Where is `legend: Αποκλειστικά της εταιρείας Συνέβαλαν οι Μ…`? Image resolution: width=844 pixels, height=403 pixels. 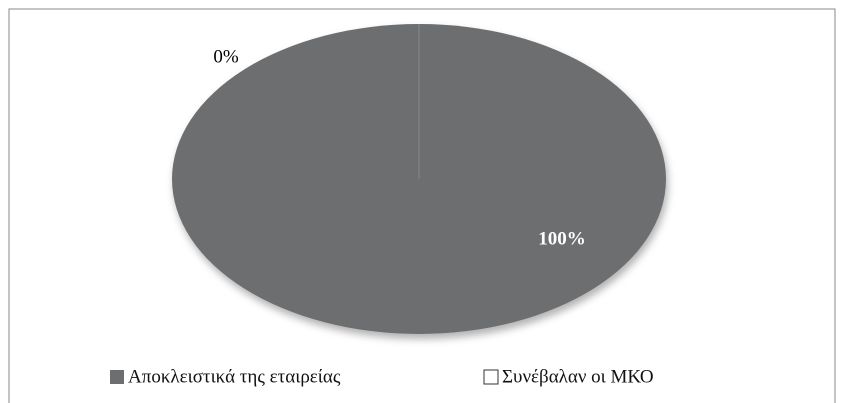 legend: Αποκλειστικά της εταιρείας Συνέβαλαν οι Μ… is located at coordinates (382, 376).